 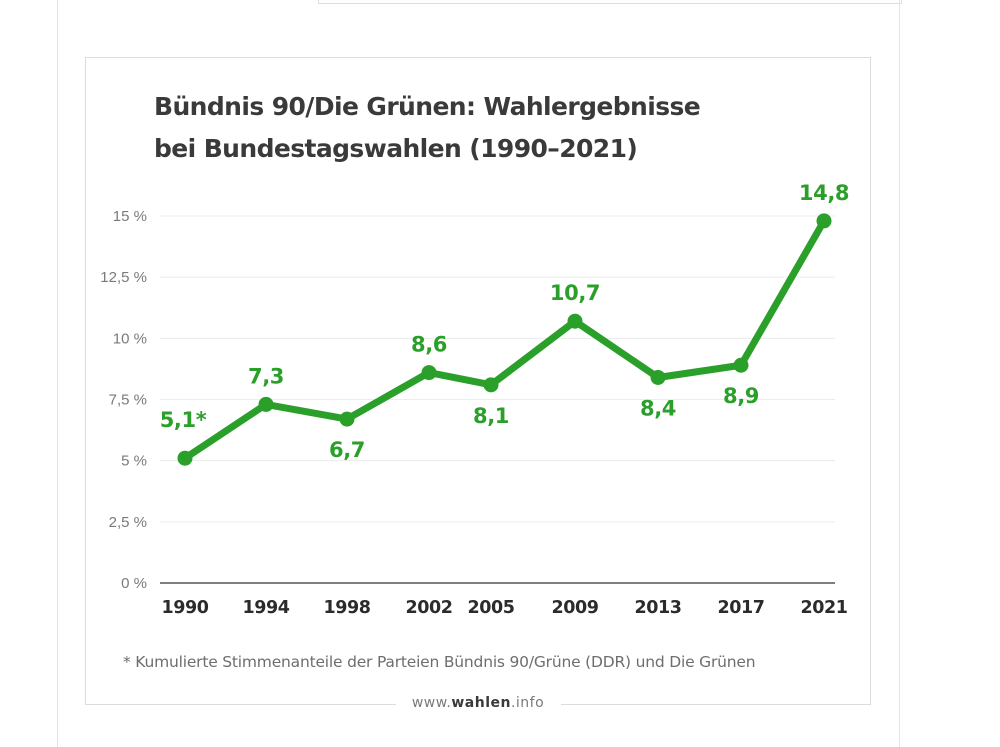 I want to click on x-tick-label: 2017, so click(x=740, y=608).